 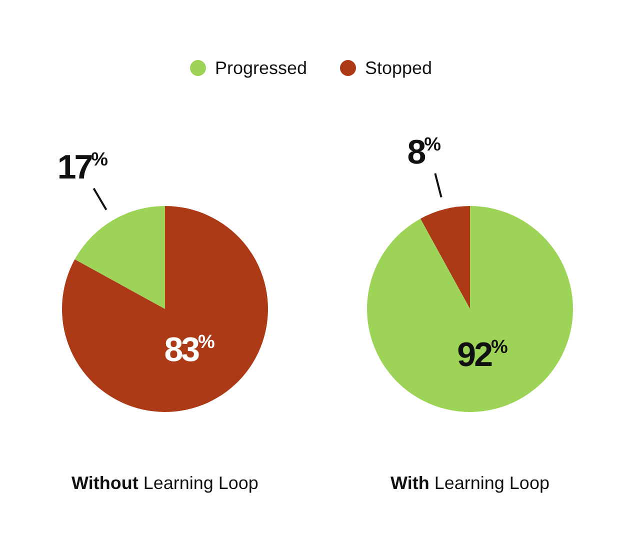 I want to click on legend-label: Stopped, so click(x=398, y=68).